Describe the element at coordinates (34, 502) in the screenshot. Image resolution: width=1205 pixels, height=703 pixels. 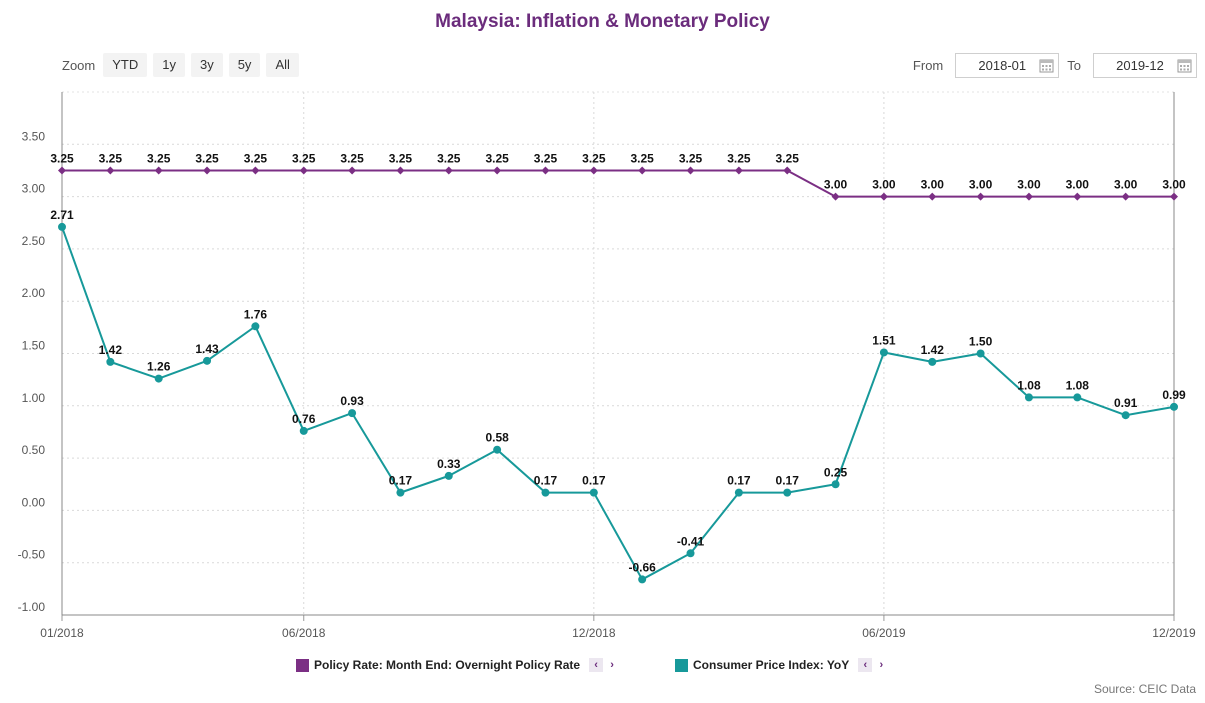
I see `y-tick-label: 0.00` at that location.